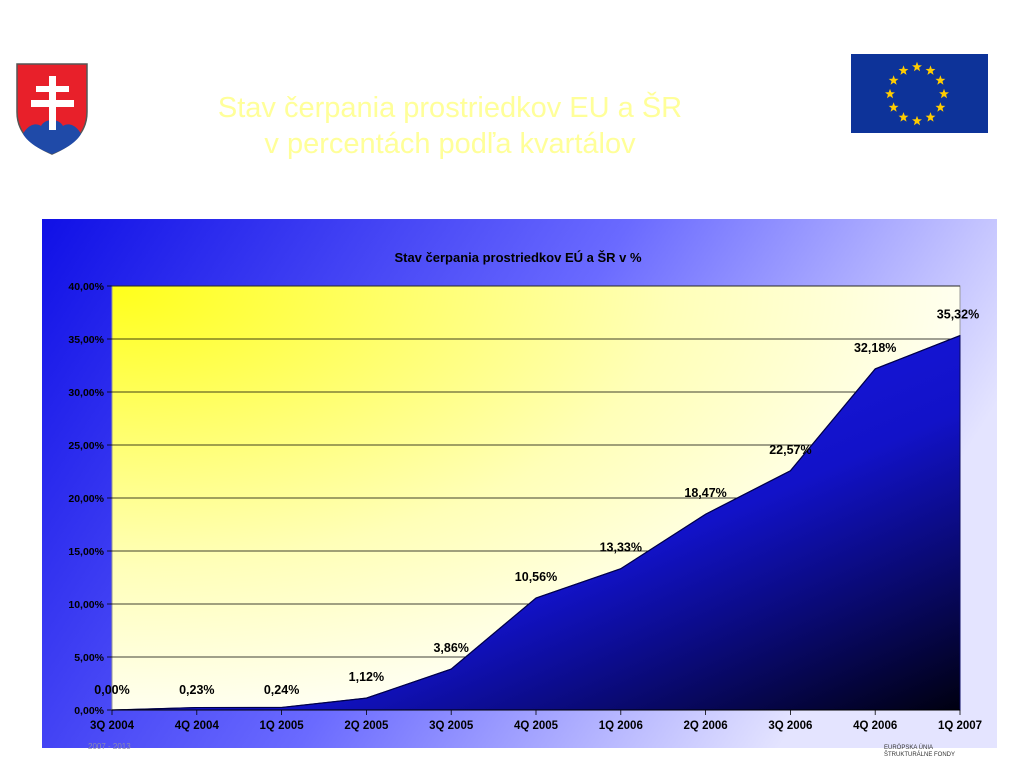 Image resolution: width=1024 pixels, height=768 pixels. What do you see at coordinates (450, 648) in the screenshot?
I see `data-label: 3,86%` at bounding box center [450, 648].